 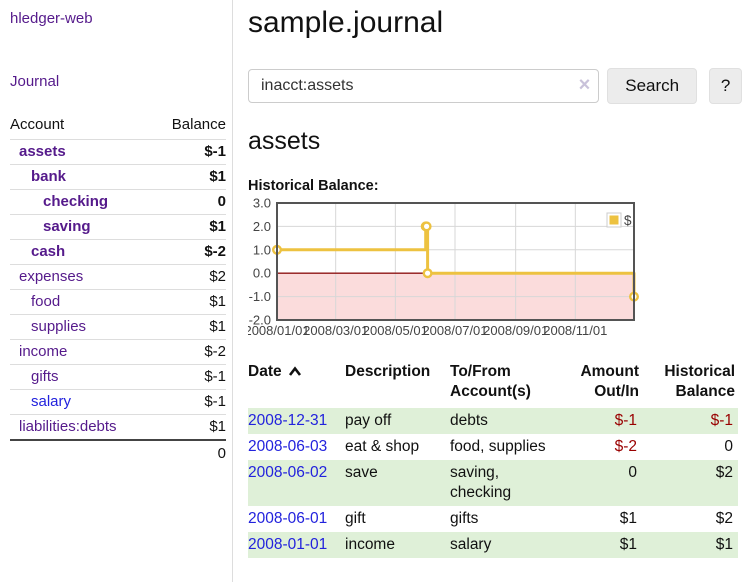 What do you see at coordinates (454, 330) in the screenshot?
I see `svg-text: 2008/07/01` at bounding box center [454, 330].